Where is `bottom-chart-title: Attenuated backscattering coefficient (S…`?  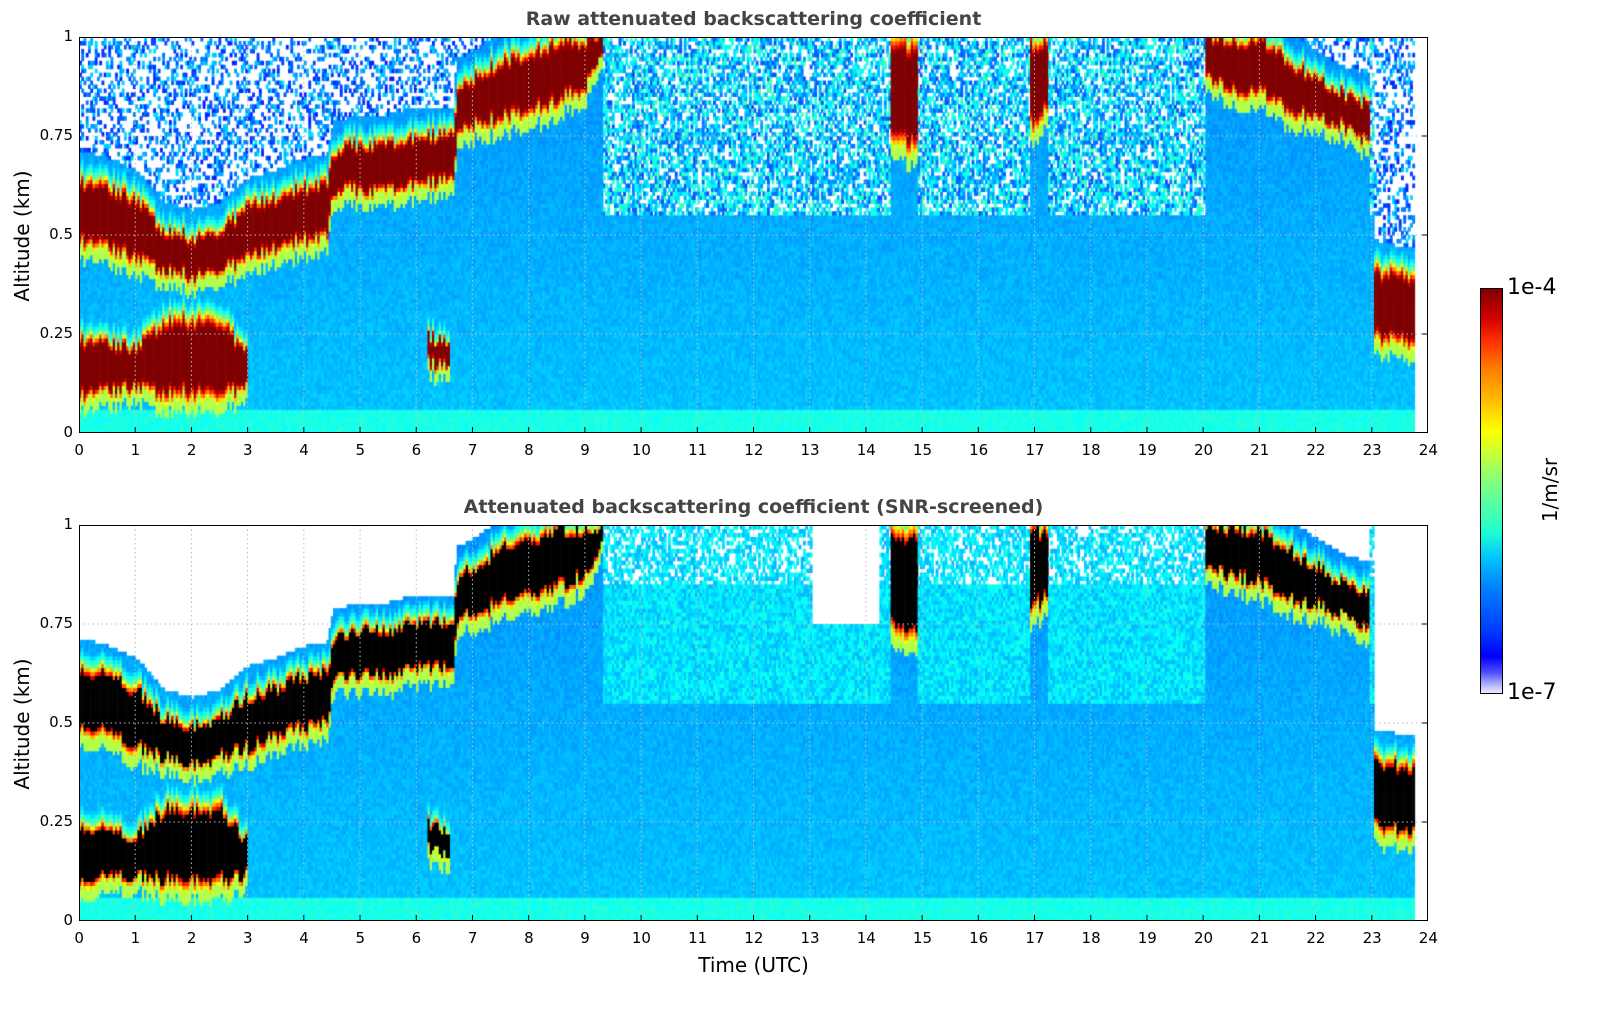 bottom-chart-title: Attenuated backscattering coefficient (S… is located at coordinates (753, 507).